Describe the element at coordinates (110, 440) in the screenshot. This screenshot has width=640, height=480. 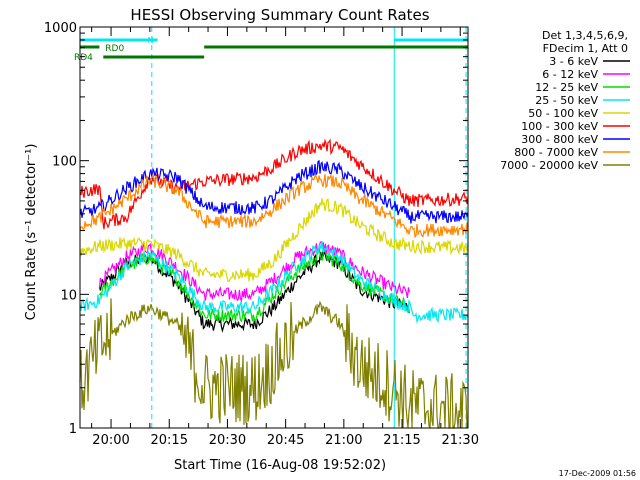
I see `x-tick-label-0: 20:00` at that location.